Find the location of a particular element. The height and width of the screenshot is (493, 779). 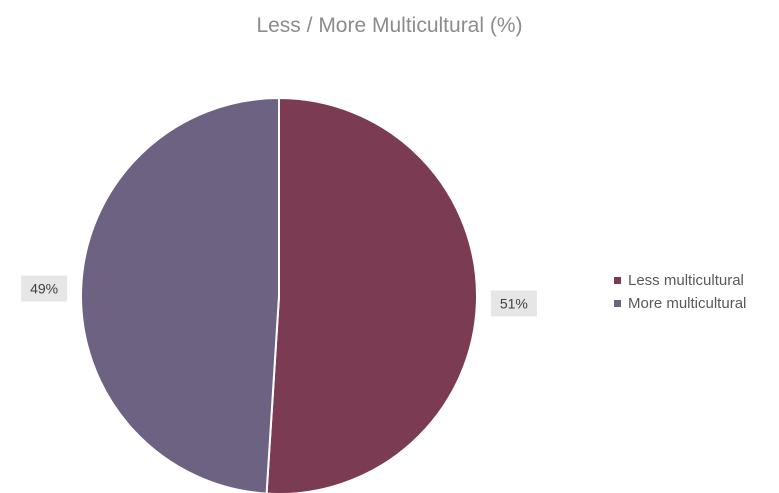

legend-swatch-less-multicultural is located at coordinates (617, 280).